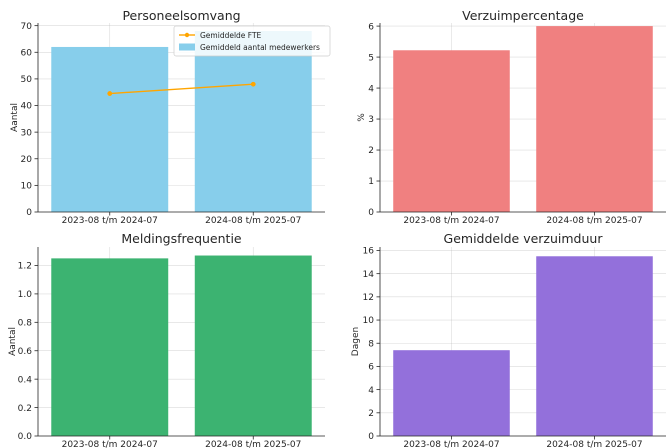 The image size is (667, 448). Describe the element at coordinates (252, 41) in the screenshot. I see `legend-box` at that location.